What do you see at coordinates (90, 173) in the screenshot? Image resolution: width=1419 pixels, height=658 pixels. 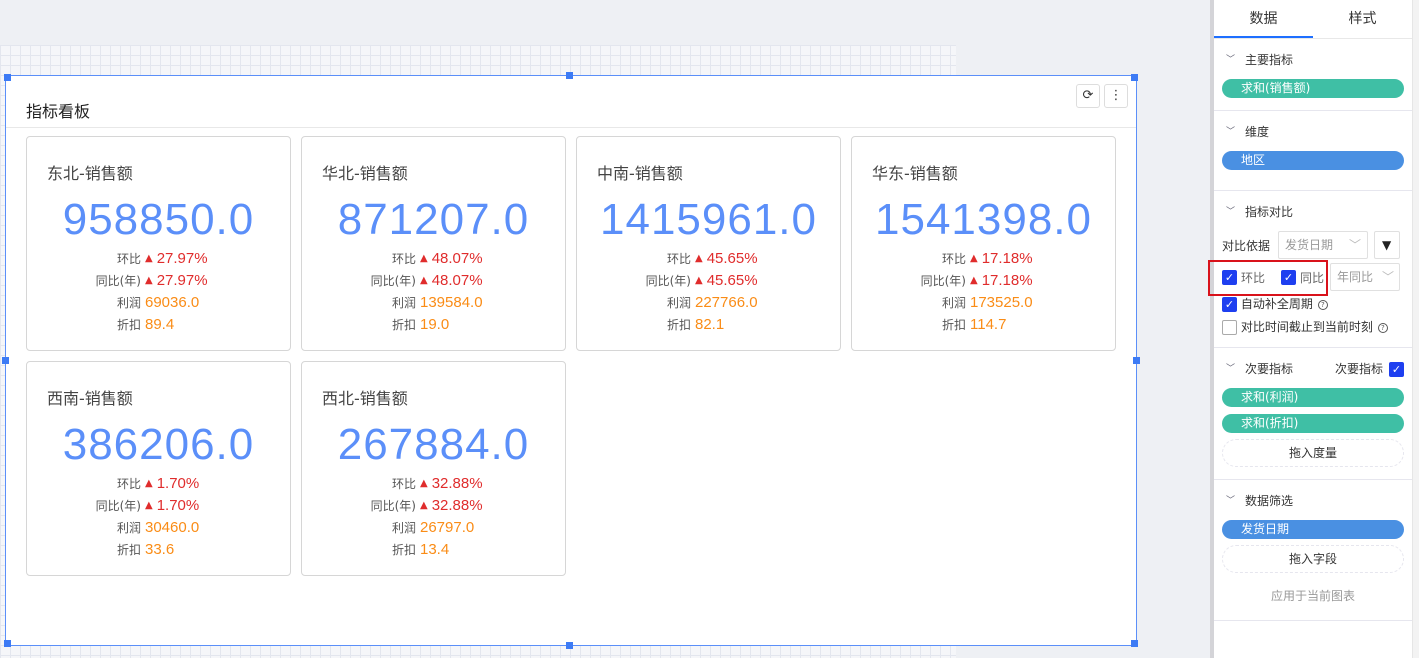 I see `card-title: 东北-销售额` at bounding box center [90, 173].